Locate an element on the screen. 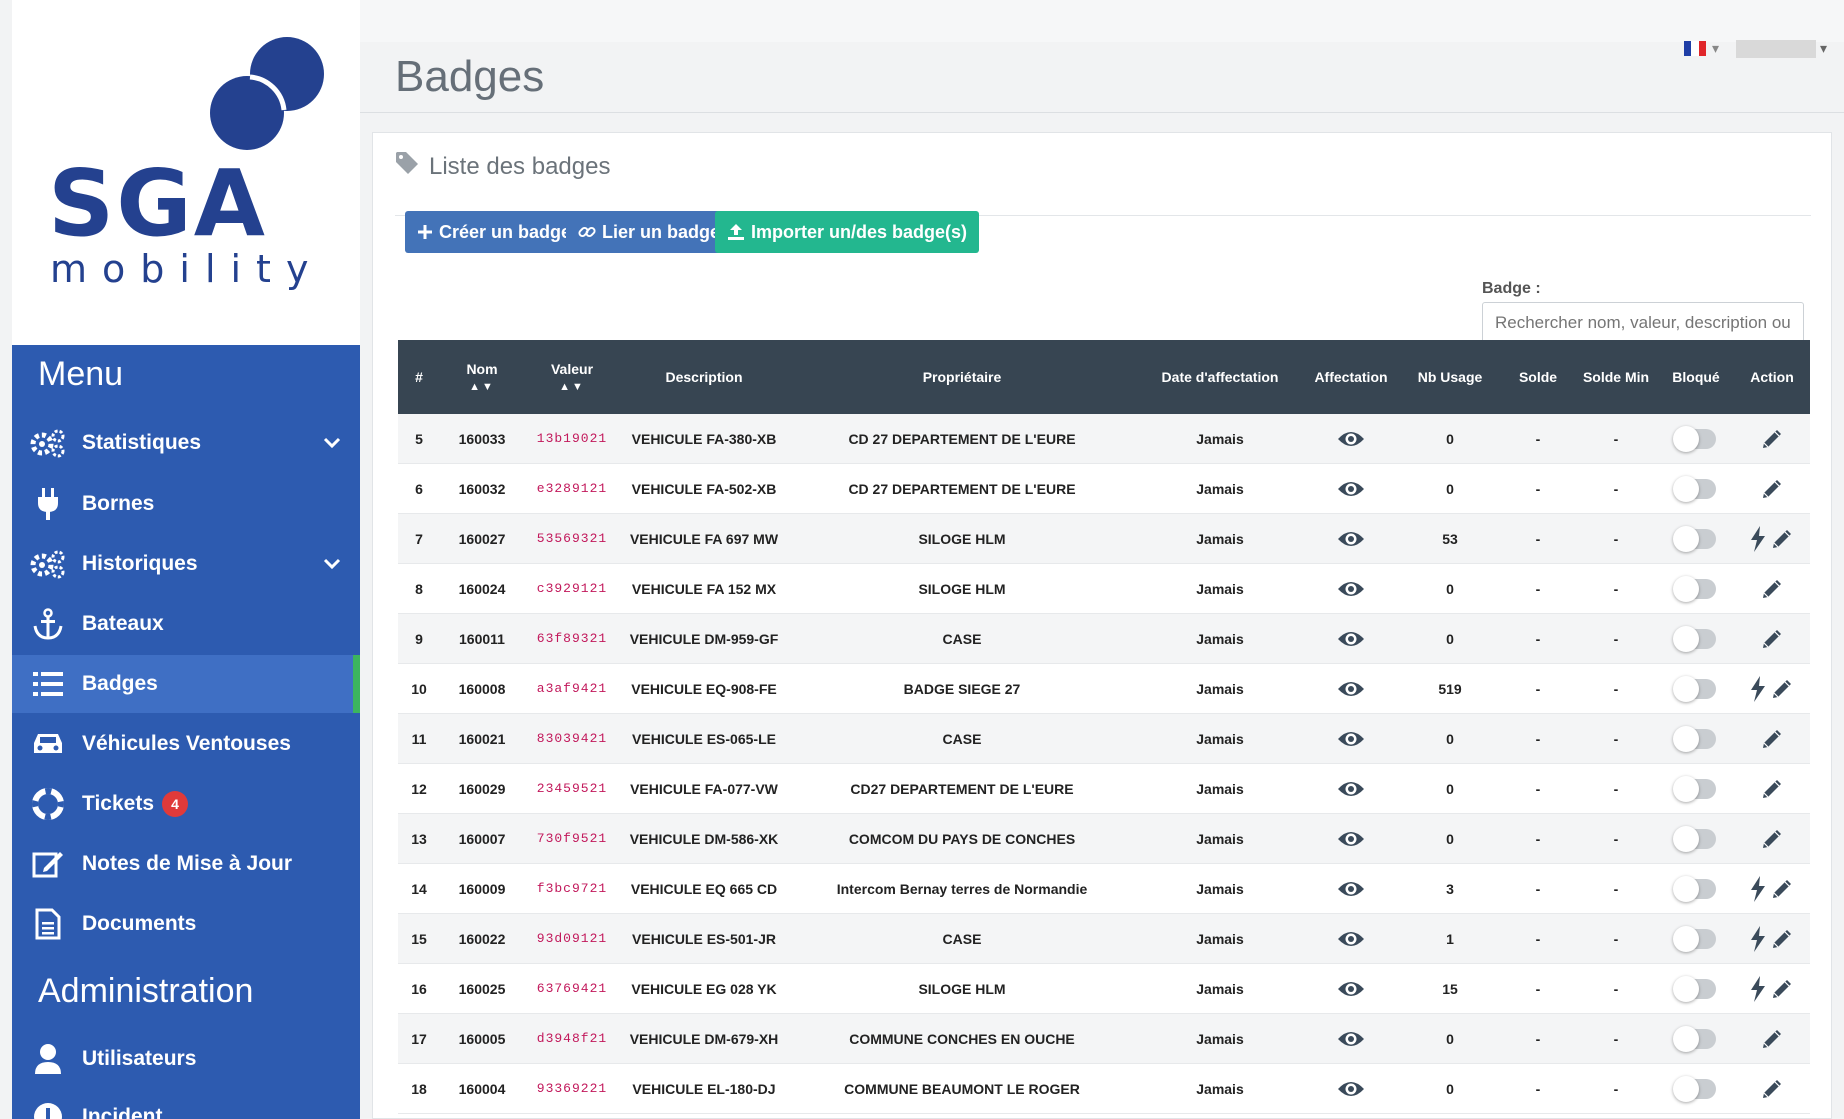  anchor-icon is located at coordinates (48, 624).